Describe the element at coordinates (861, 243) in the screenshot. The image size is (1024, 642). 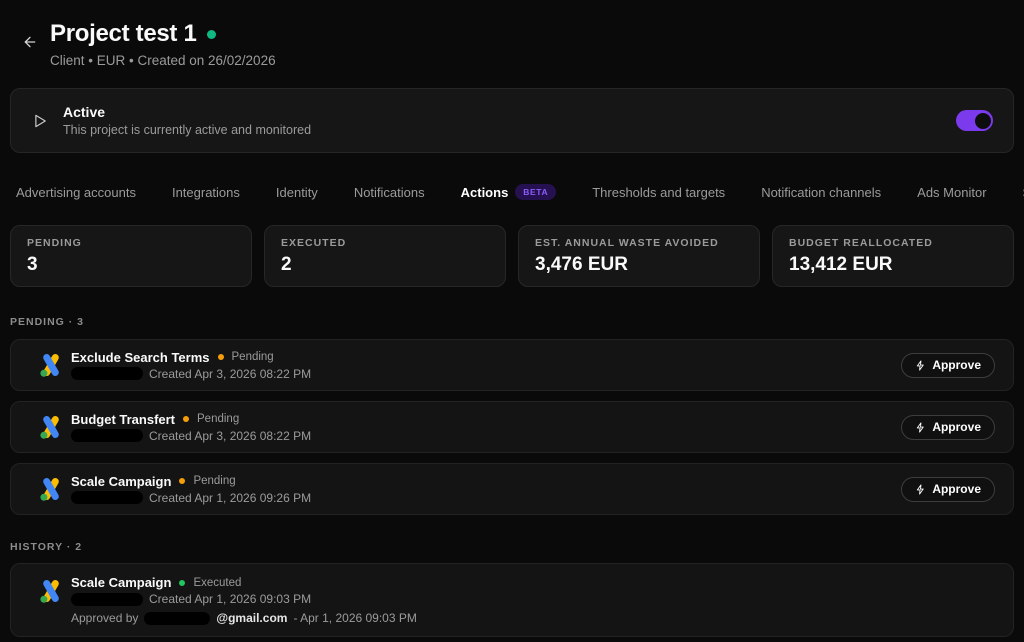
I see `stat-label: BUDGET REALLOCATED` at that location.